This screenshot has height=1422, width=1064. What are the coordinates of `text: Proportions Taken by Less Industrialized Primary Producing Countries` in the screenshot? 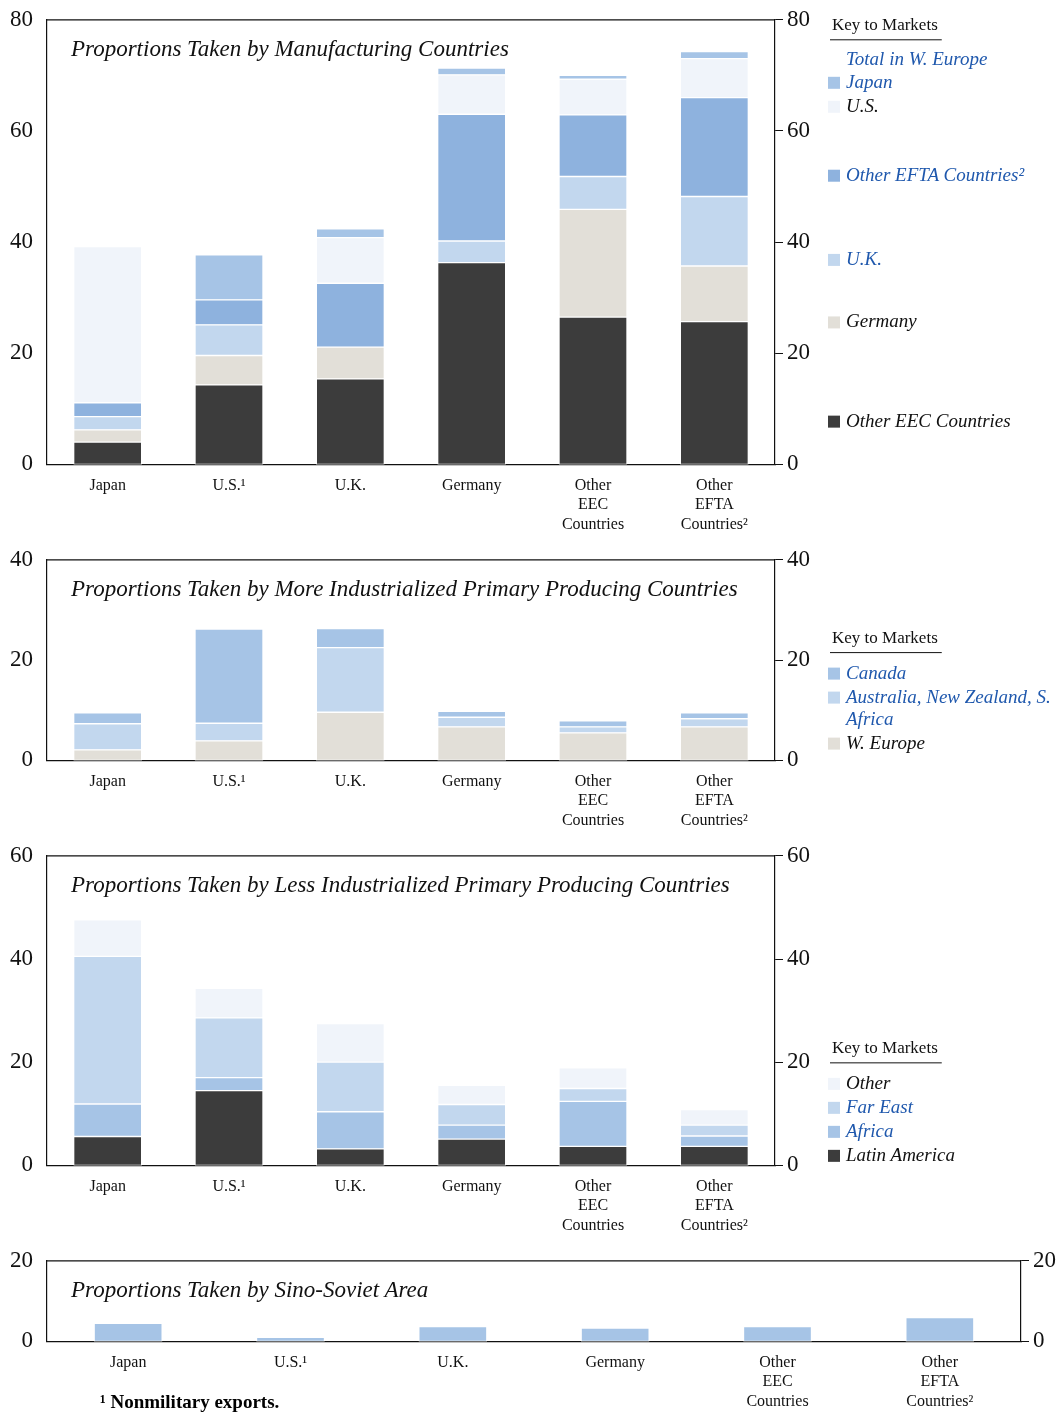 It's located at (400, 884).